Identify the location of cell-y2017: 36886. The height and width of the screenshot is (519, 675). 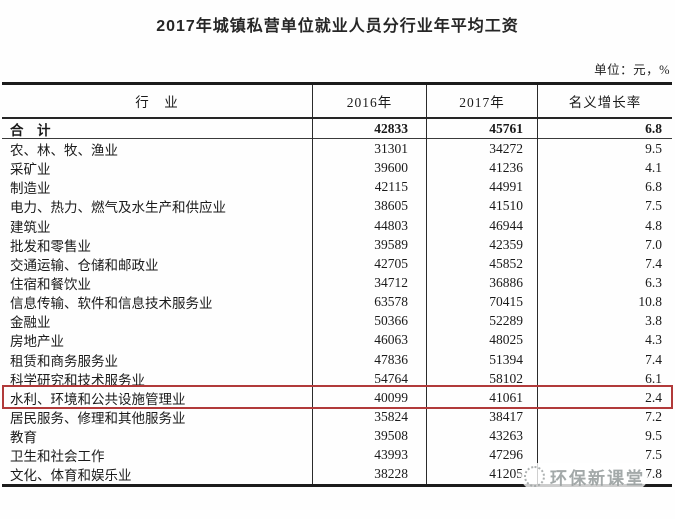
(482, 282).